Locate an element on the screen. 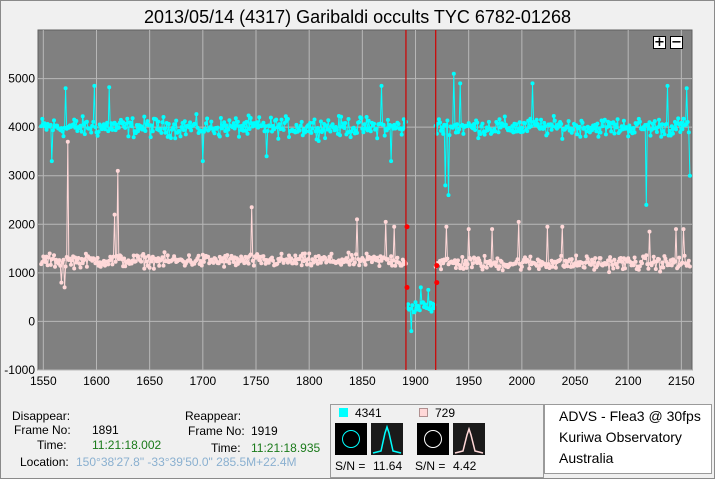 The height and width of the screenshot is (479, 715). zoom-out-button: − is located at coordinates (676, 42).